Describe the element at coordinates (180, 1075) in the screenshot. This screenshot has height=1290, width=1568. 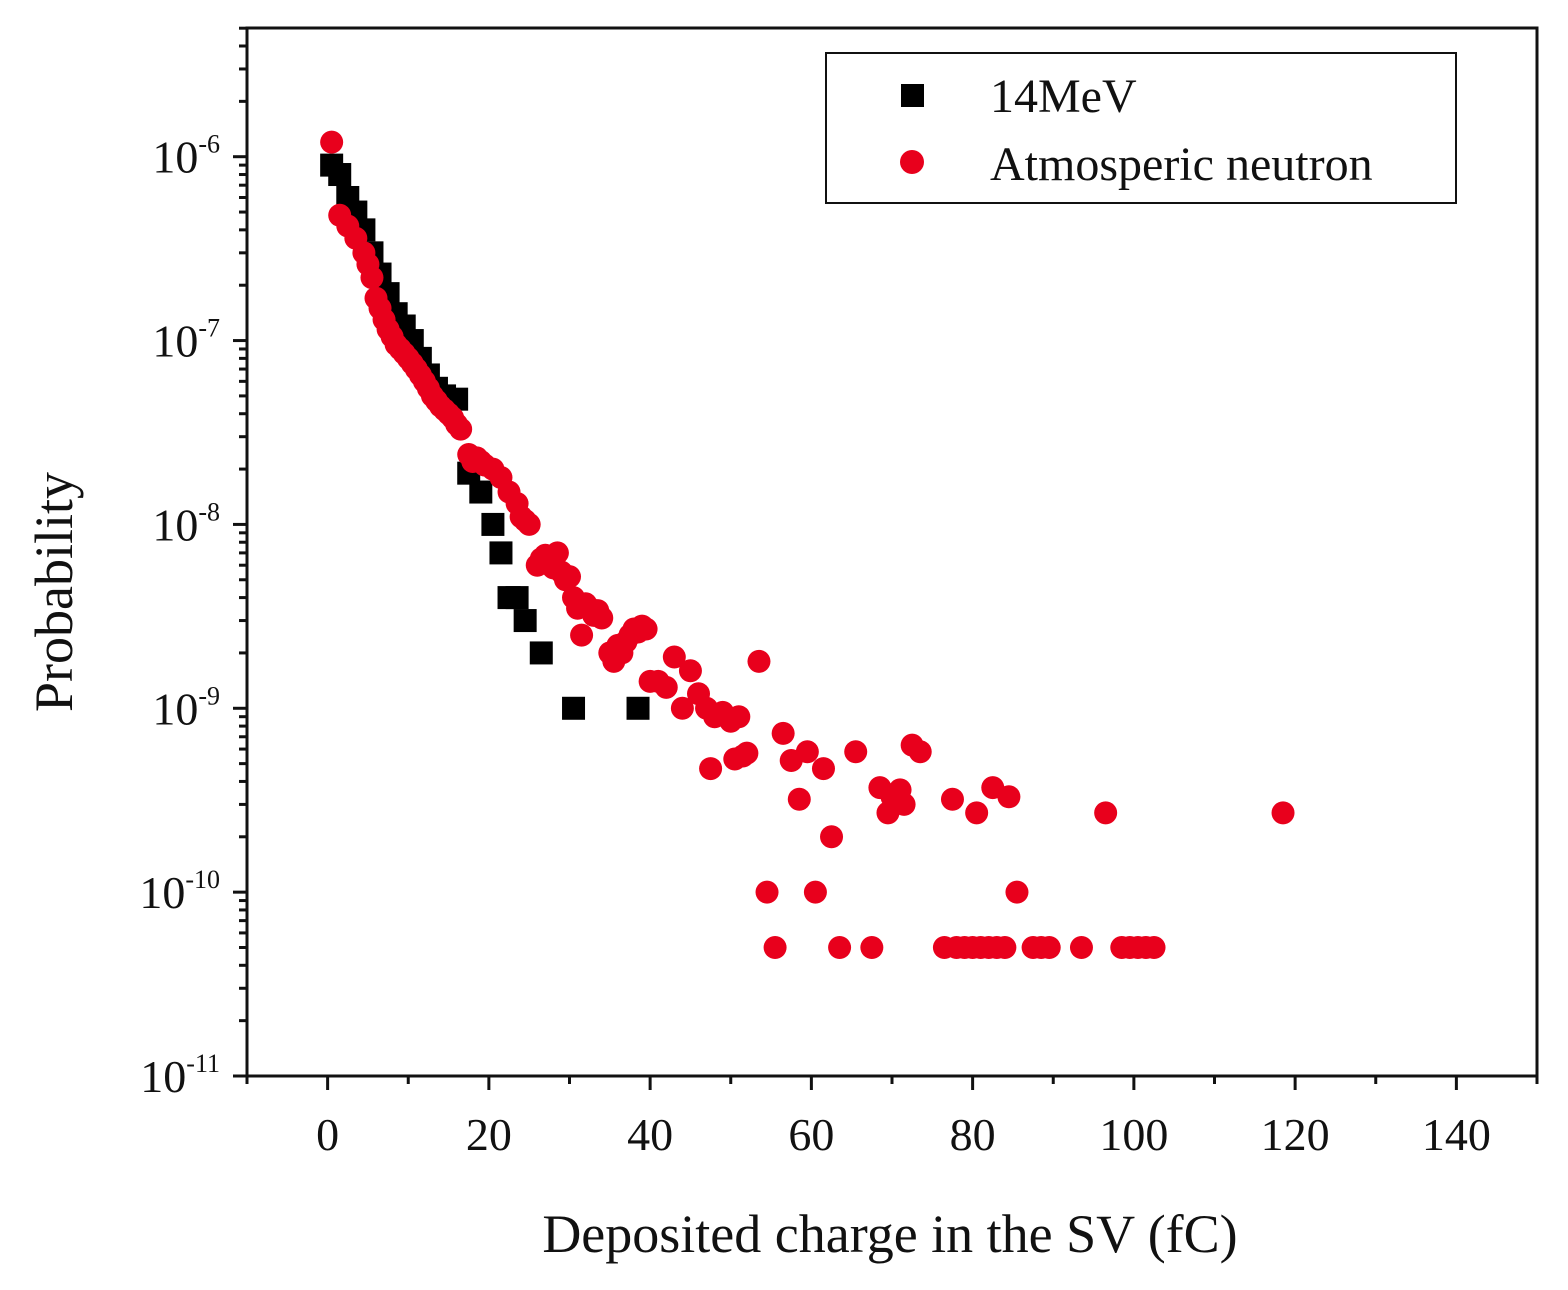
I see `y-tick-label: 10⁻¹¹` at that location.